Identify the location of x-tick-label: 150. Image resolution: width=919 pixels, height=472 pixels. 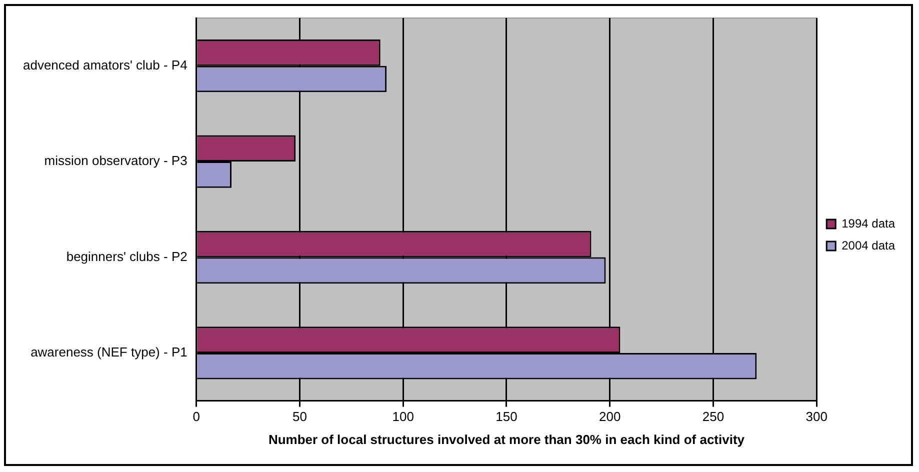
(507, 416).